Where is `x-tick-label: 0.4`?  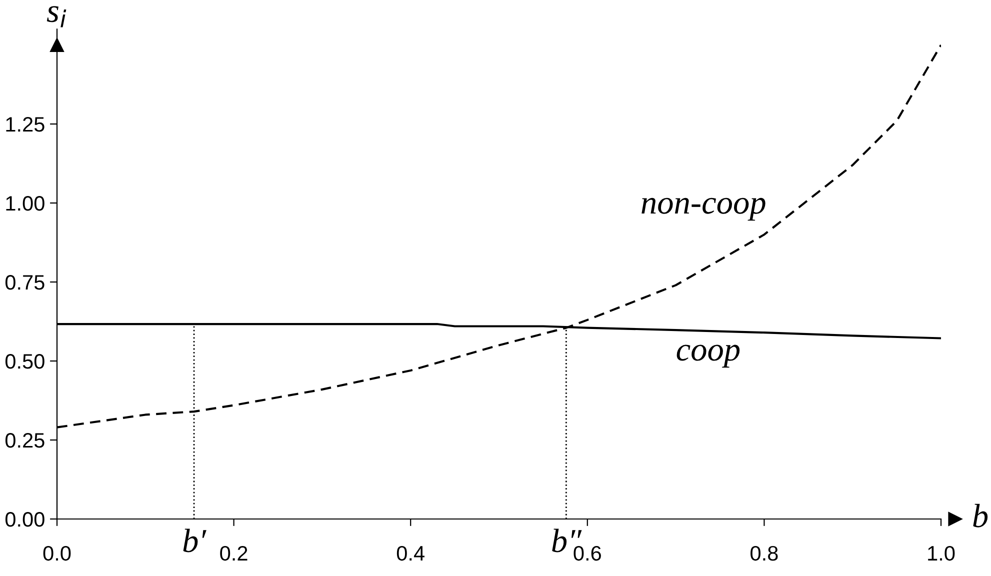 x-tick-label: 0.4 is located at coordinates (410, 553).